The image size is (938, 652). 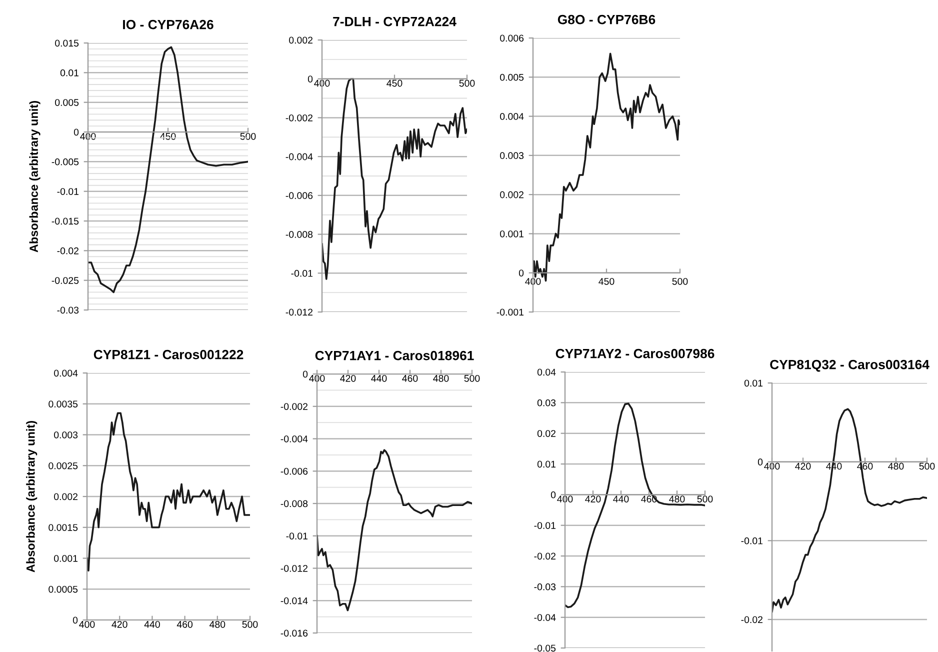 What do you see at coordinates (169, 355) in the screenshot?
I see `chart-title: CYP81Z1 - Caros001222` at bounding box center [169, 355].